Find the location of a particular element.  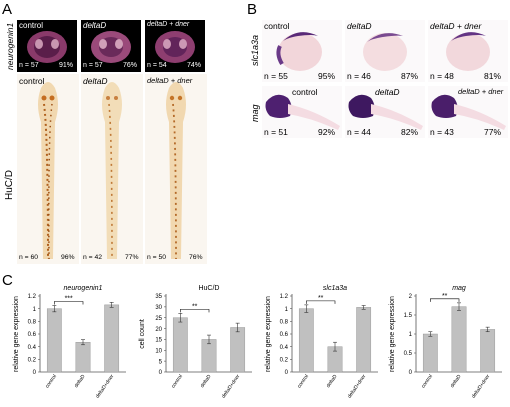

photo-a-hucd-deltad: deltaD n = 42 77% is located at coordinates (112, 169).